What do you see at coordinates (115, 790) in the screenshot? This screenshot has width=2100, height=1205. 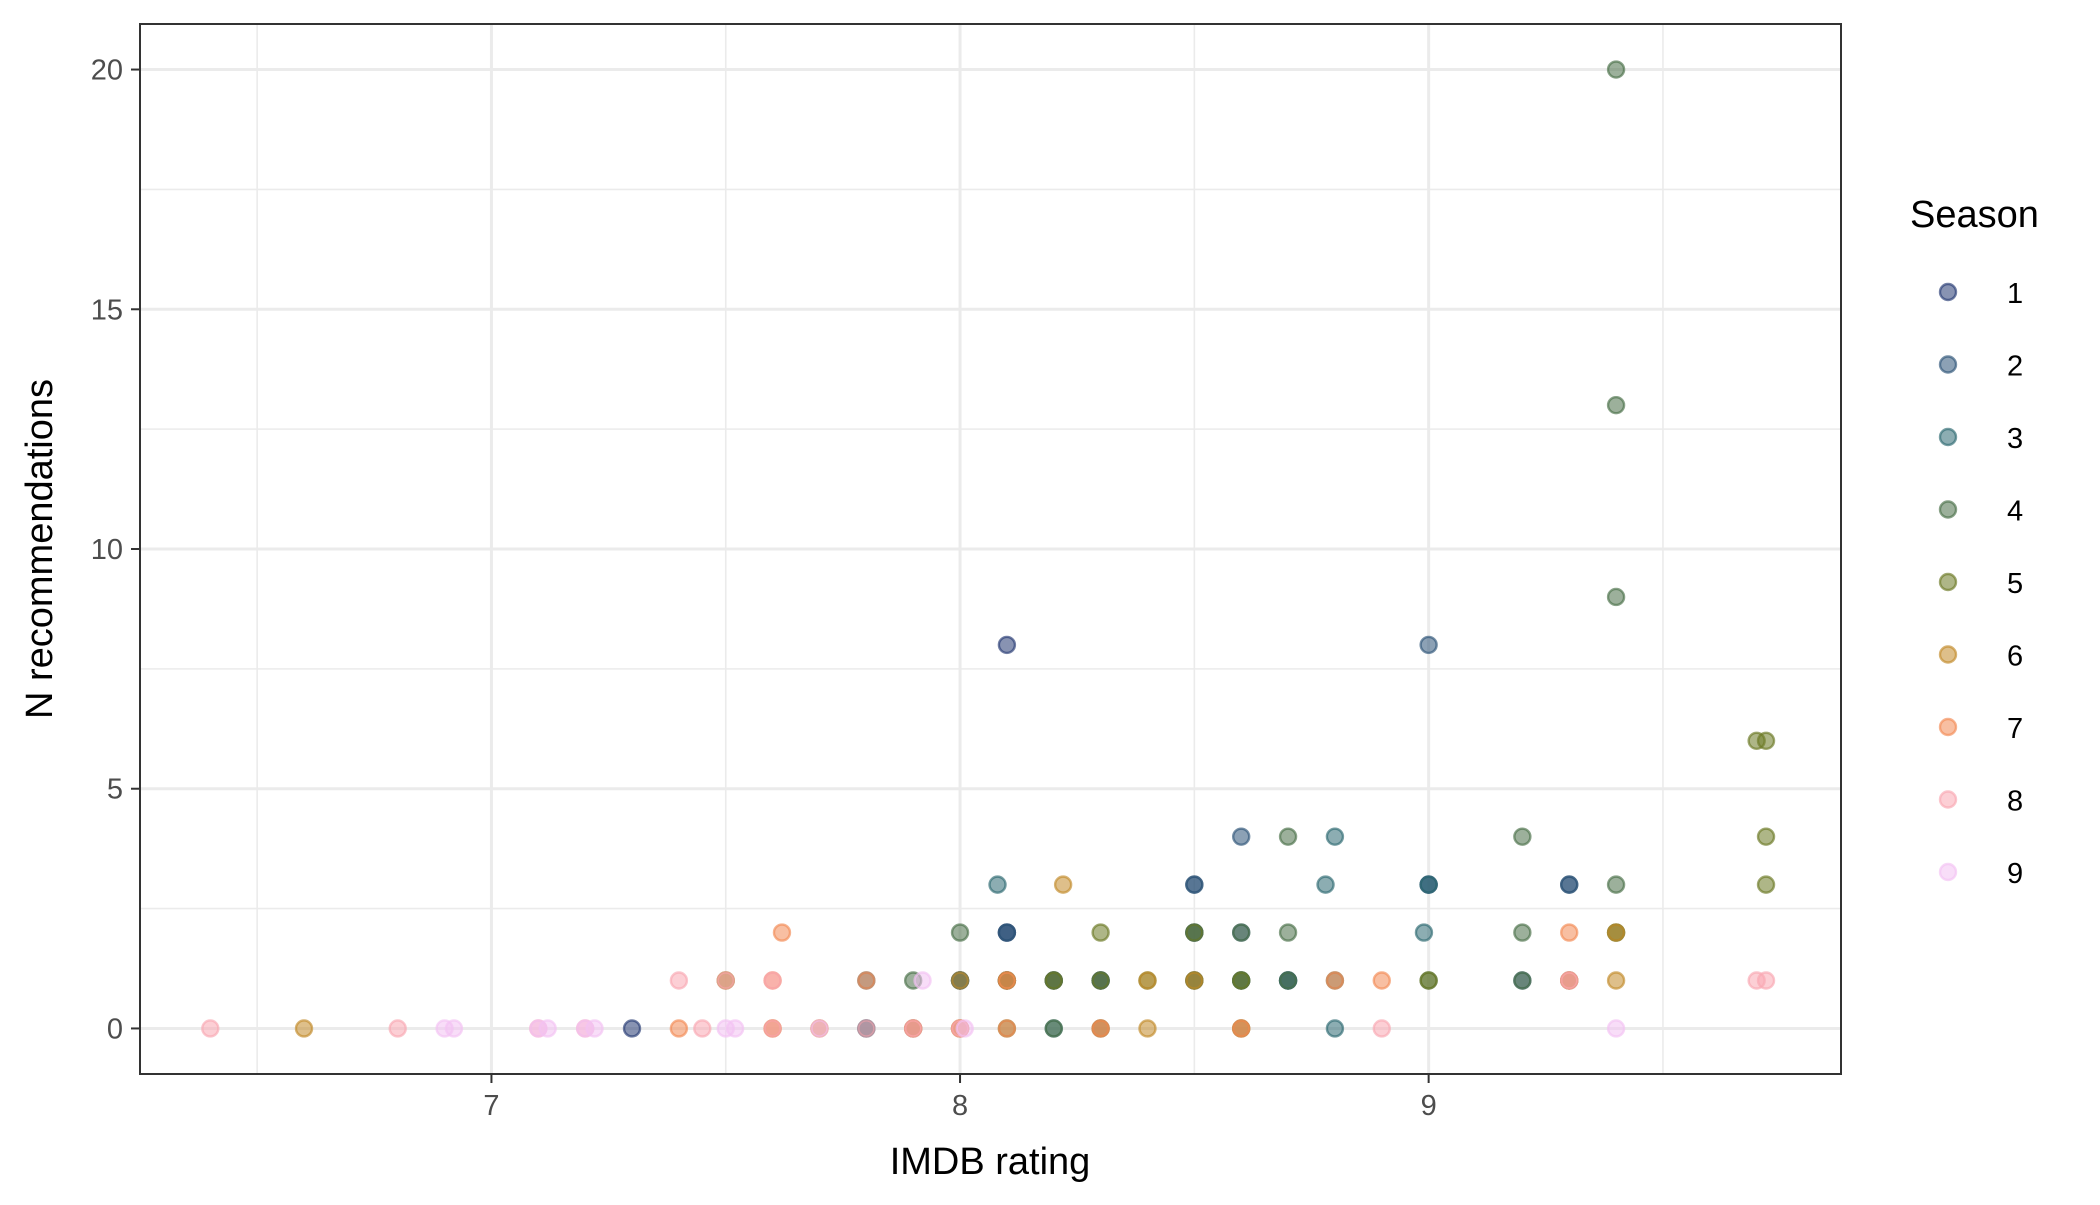 I see `y-tick-label: 5` at bounding box center [115, 790].